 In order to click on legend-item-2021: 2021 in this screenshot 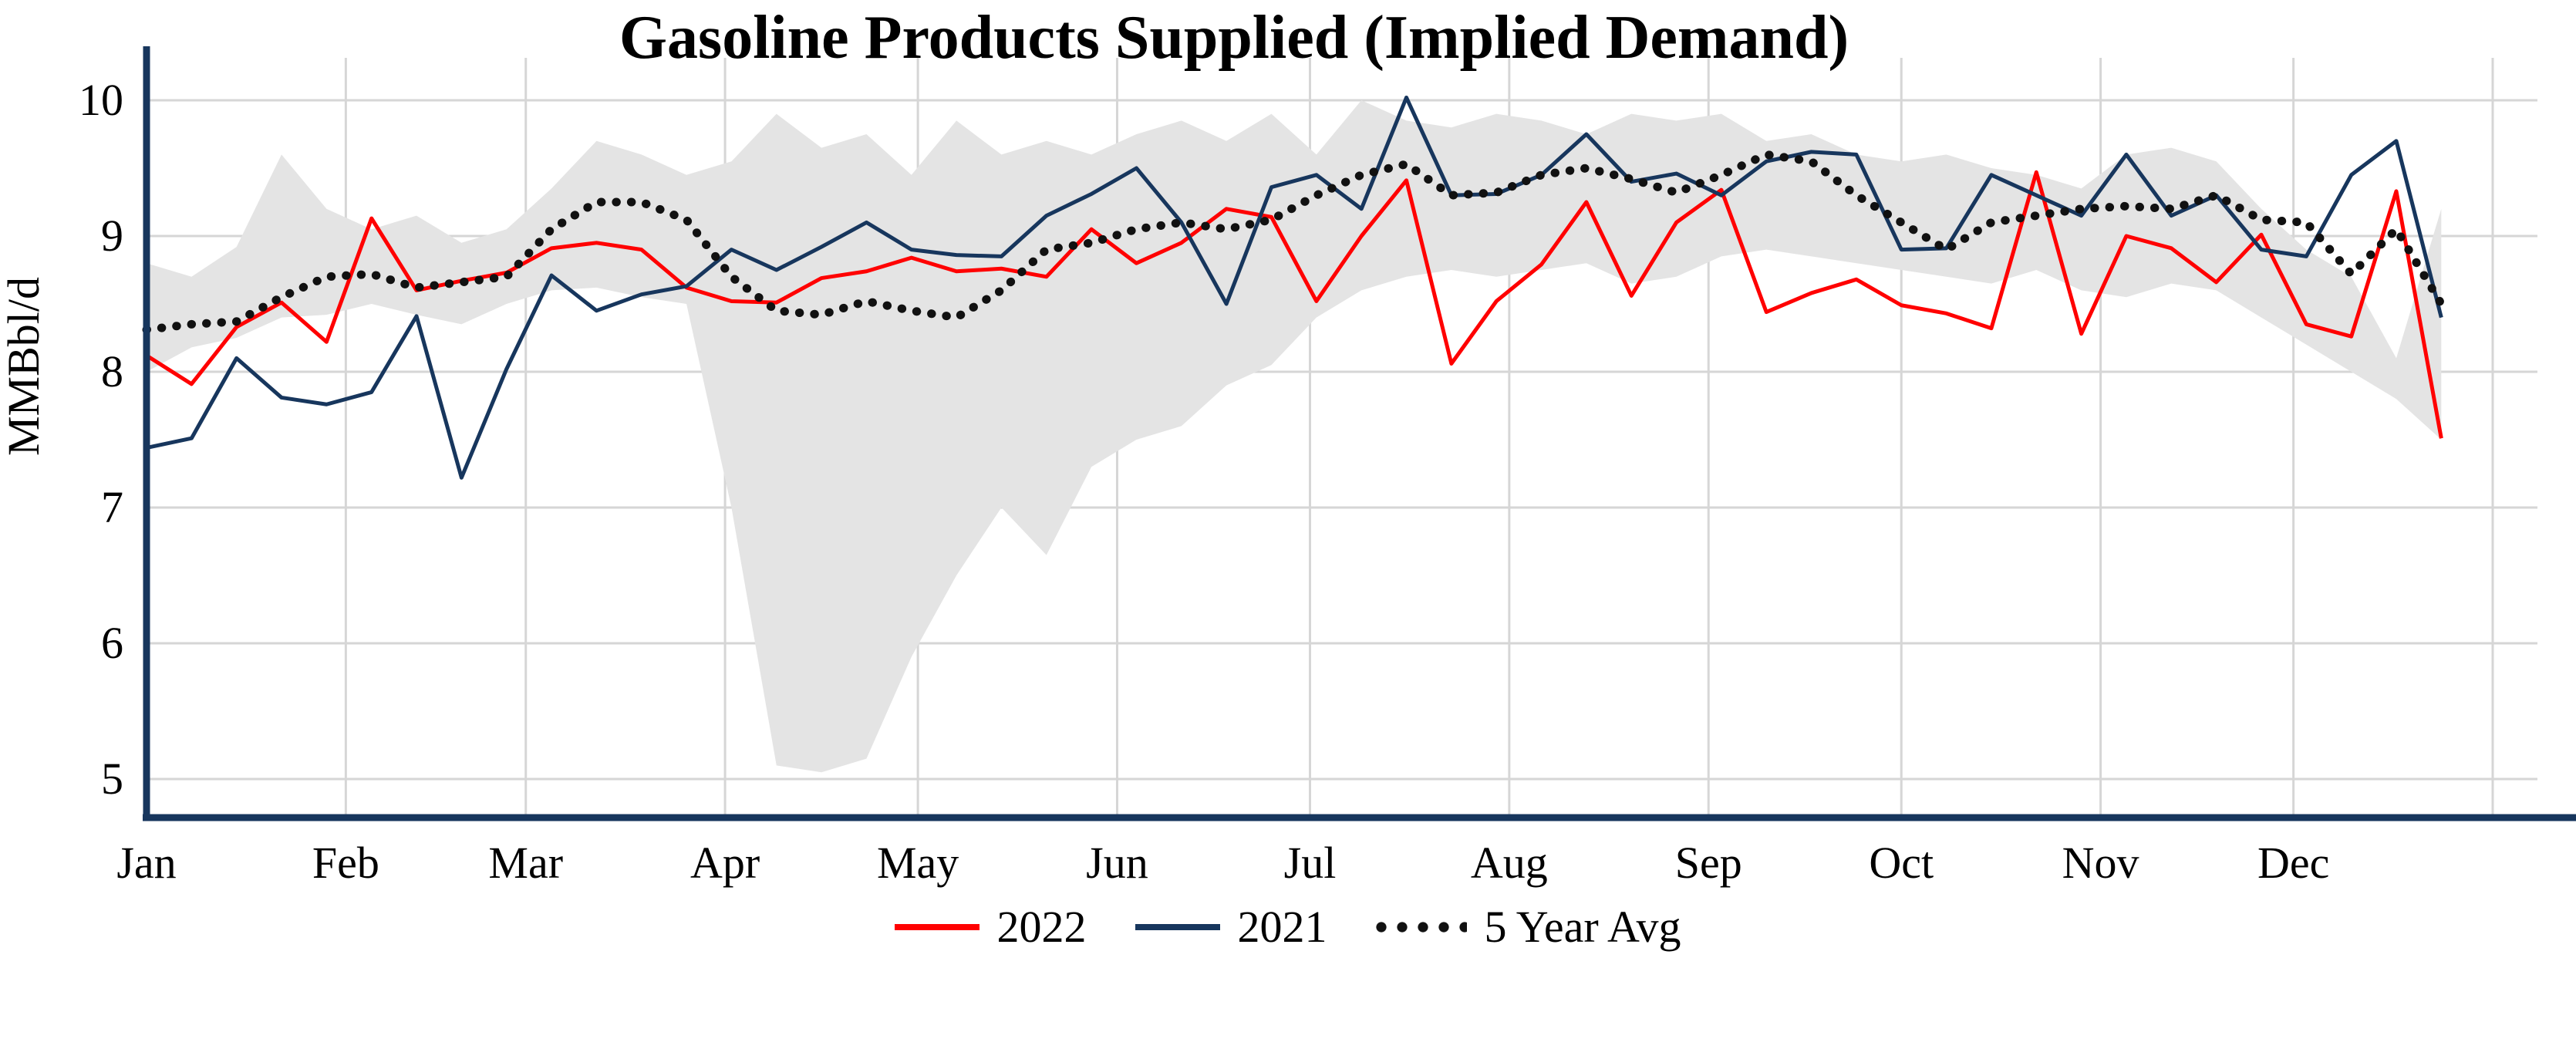, I will do `click(1231, 927)`.